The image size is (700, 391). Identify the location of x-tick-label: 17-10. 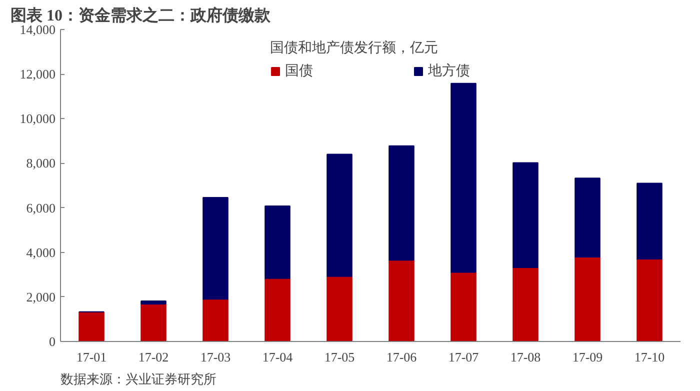
(649, 357).